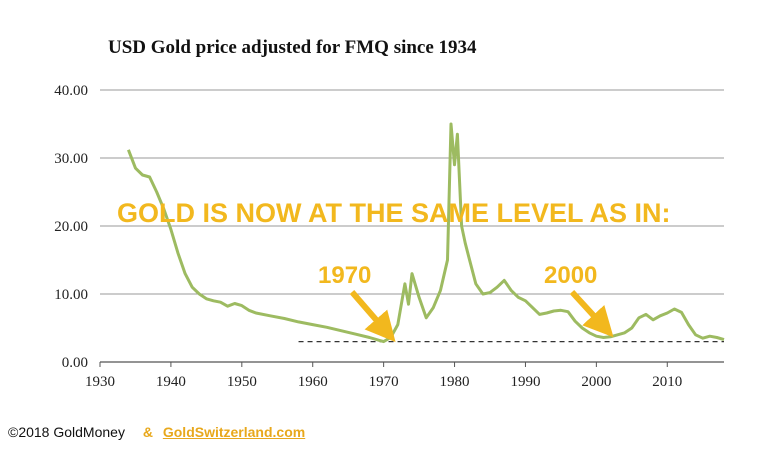 The image size is (758, 457). I want to click on x-tick-label: 1980, so click(455, 382).